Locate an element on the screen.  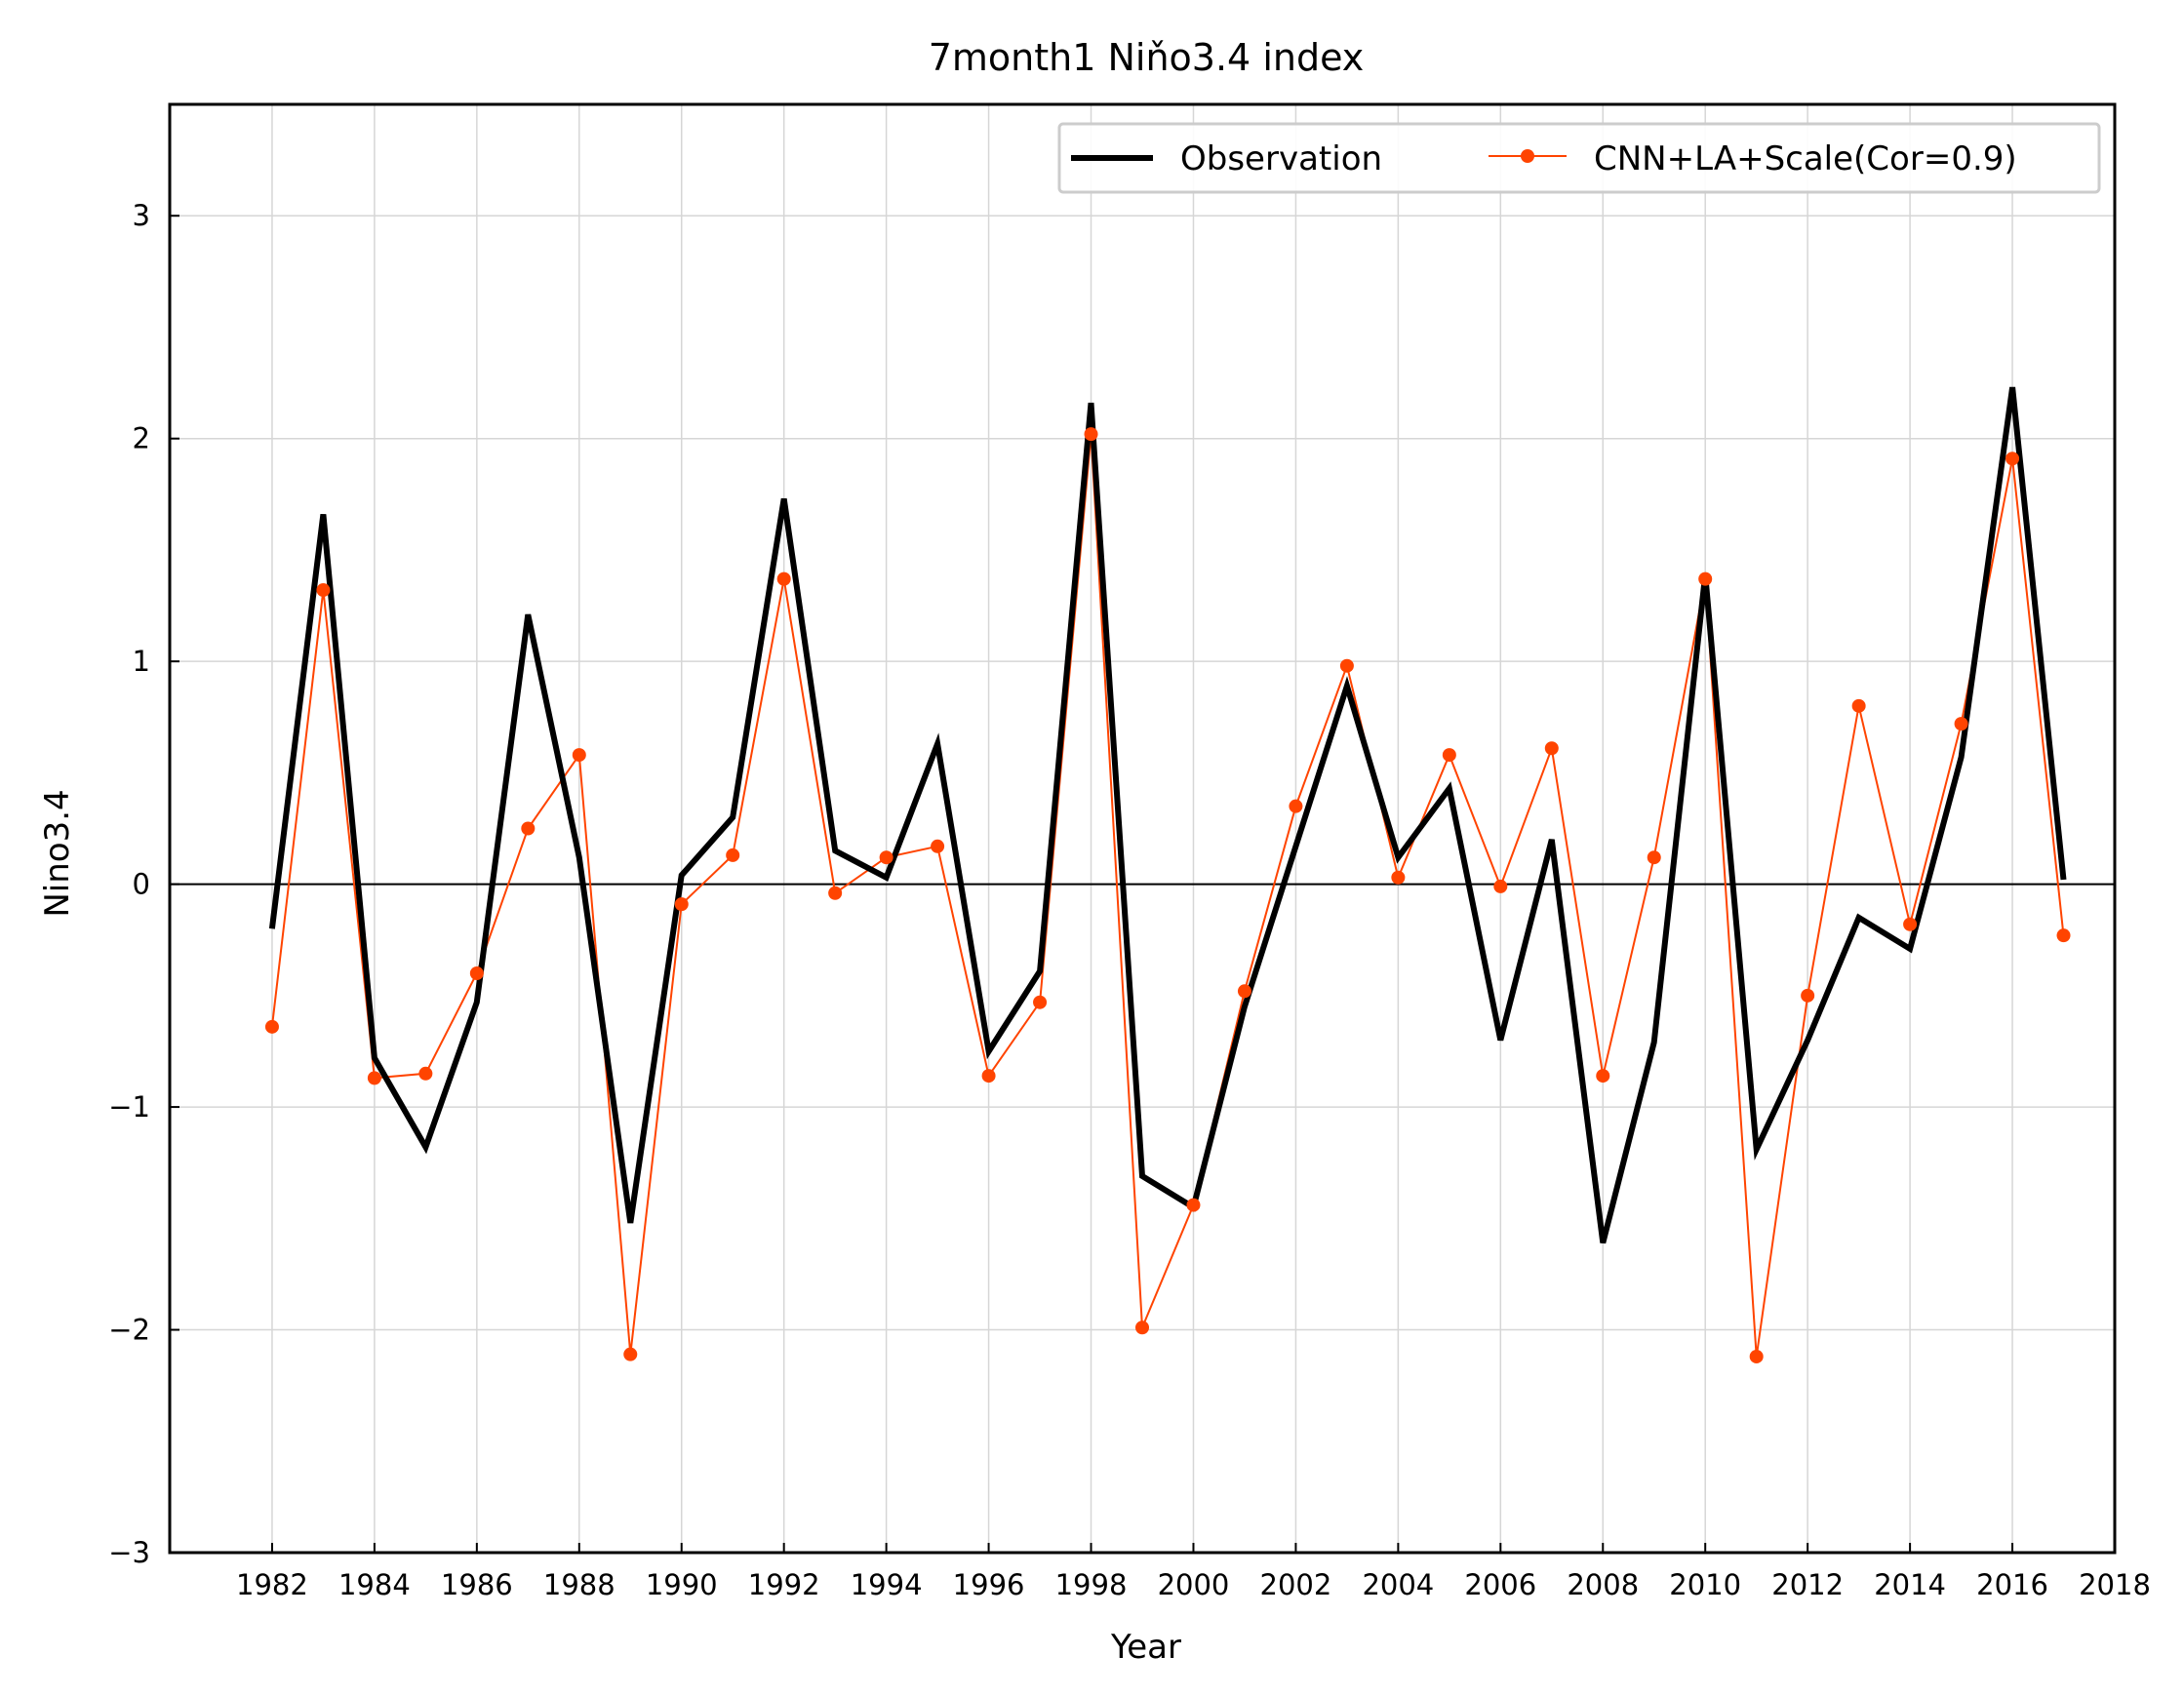
x-tick-label: 2000 is located at coordinates (1194, 1584).